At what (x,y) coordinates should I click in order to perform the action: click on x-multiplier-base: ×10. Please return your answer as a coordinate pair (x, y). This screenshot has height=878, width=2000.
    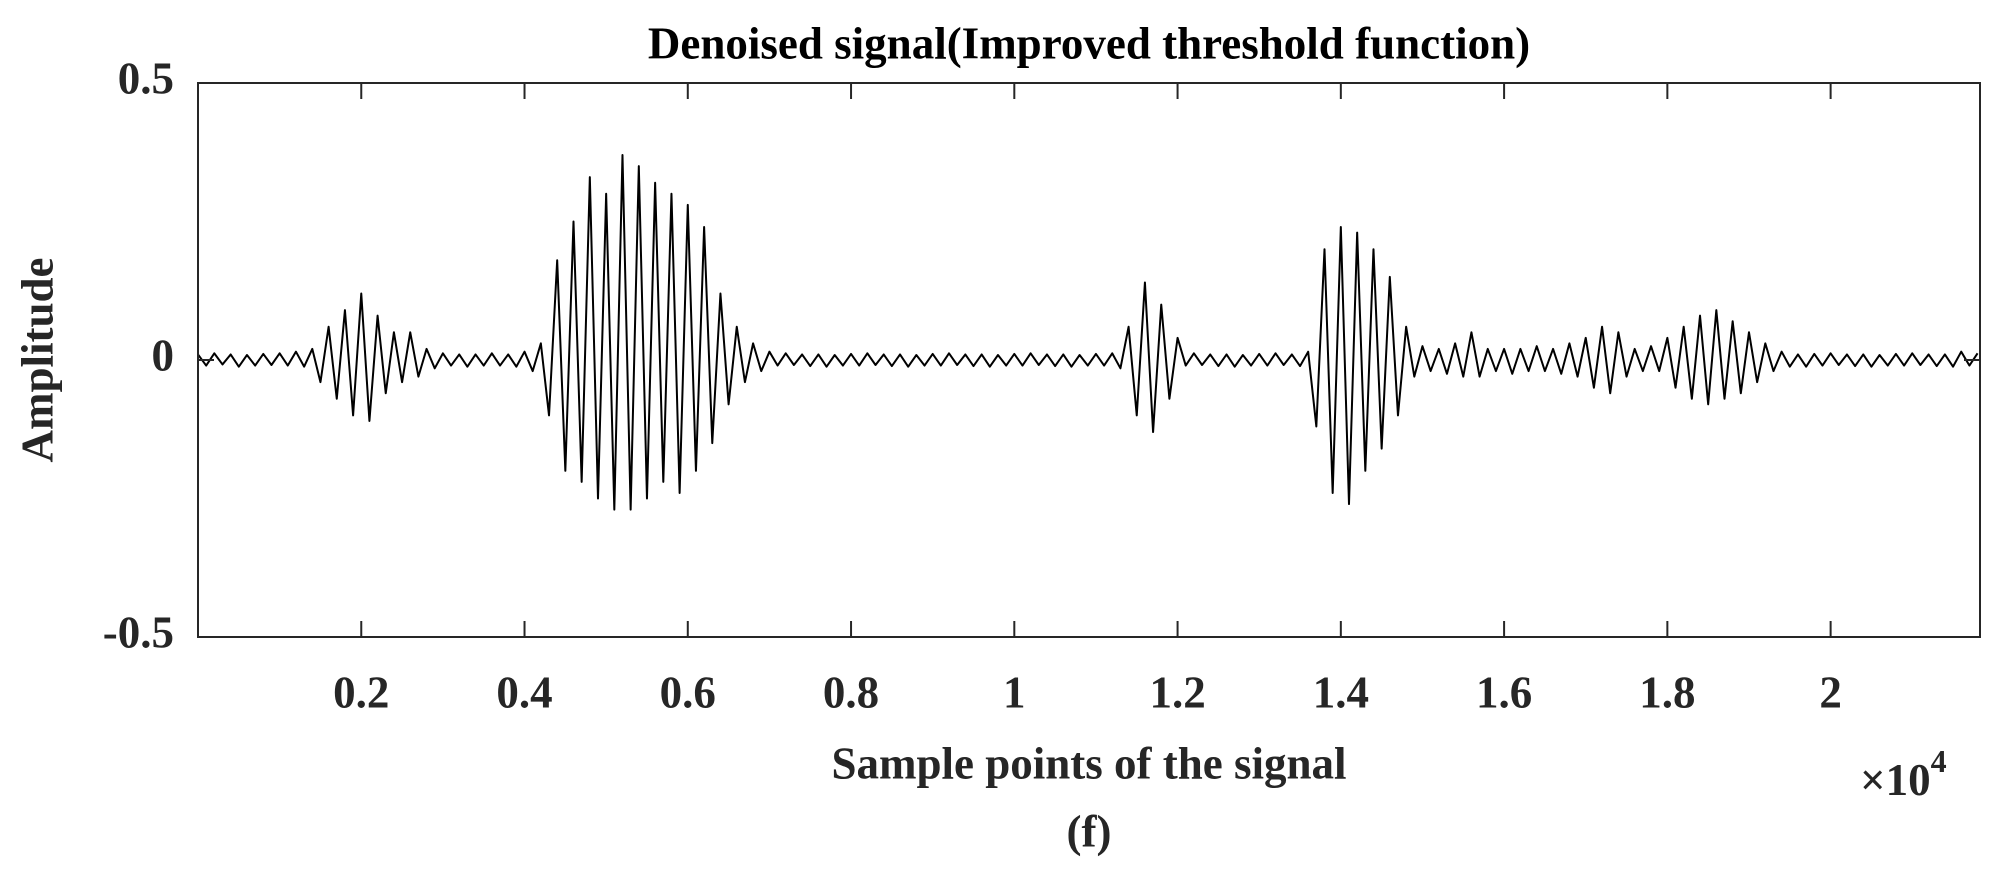
    Looking at the image, I should click on (1895, 780).